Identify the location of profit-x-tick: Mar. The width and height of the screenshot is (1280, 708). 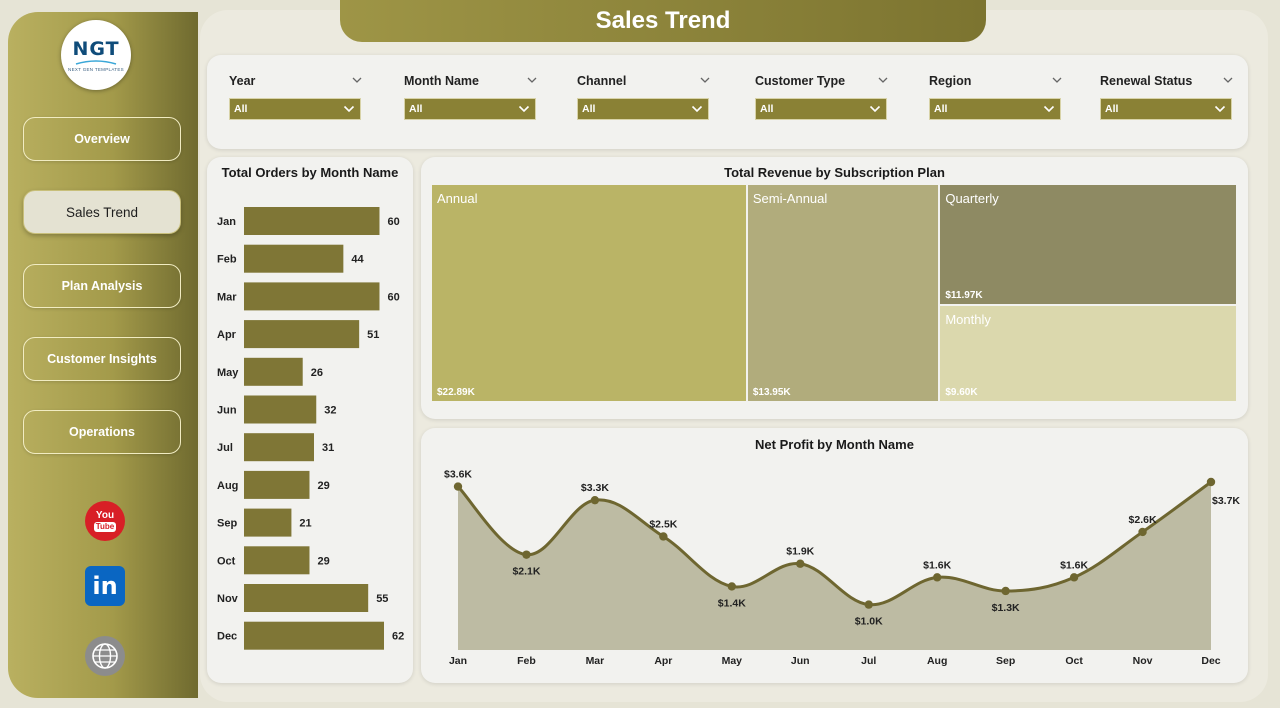
(595, 661).